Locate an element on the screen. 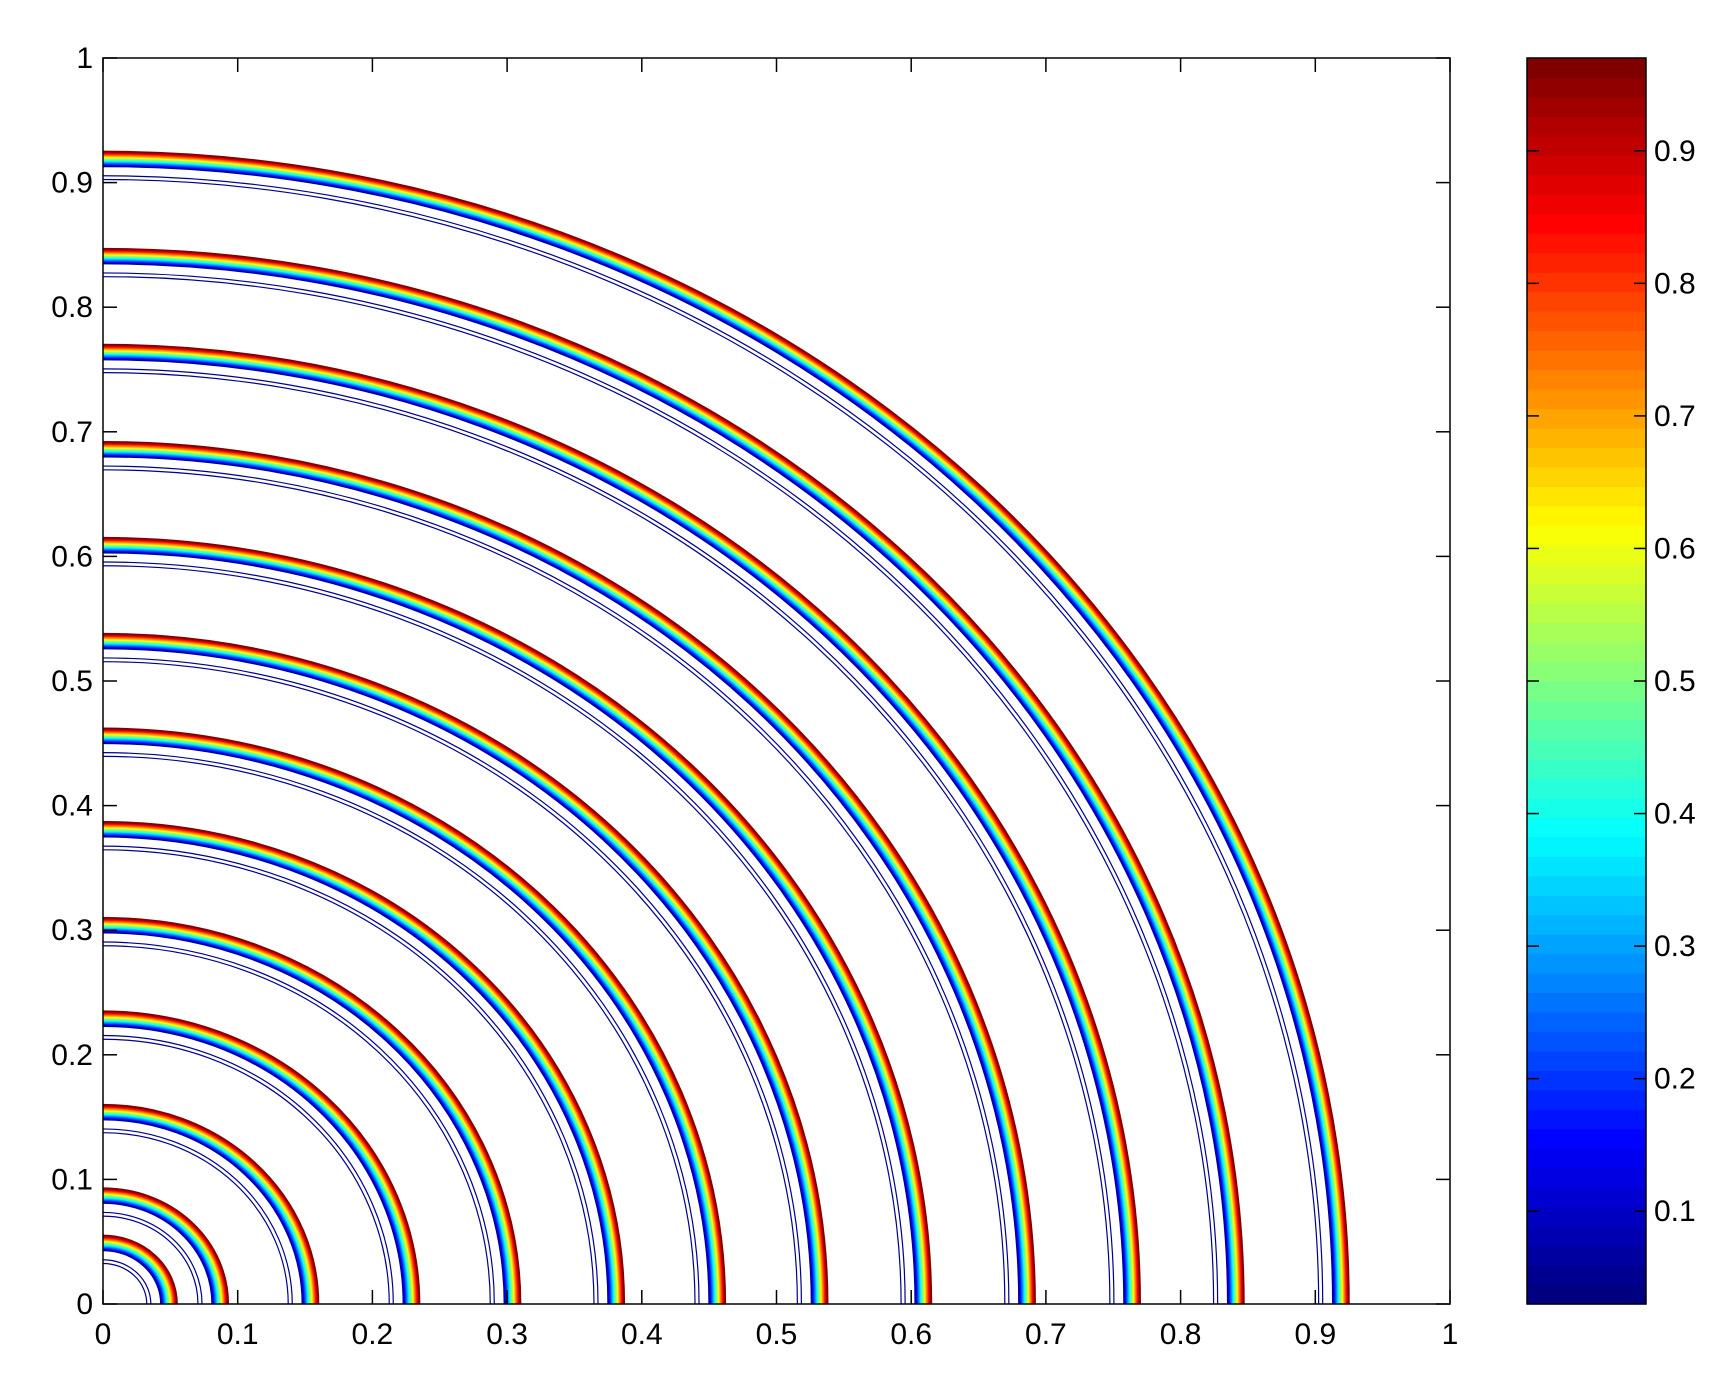 Image resolution: width=1717 pixels, height=1382 pixels. colorbar-tick-label: 0.2 is located at coordinates (1675, 1079).